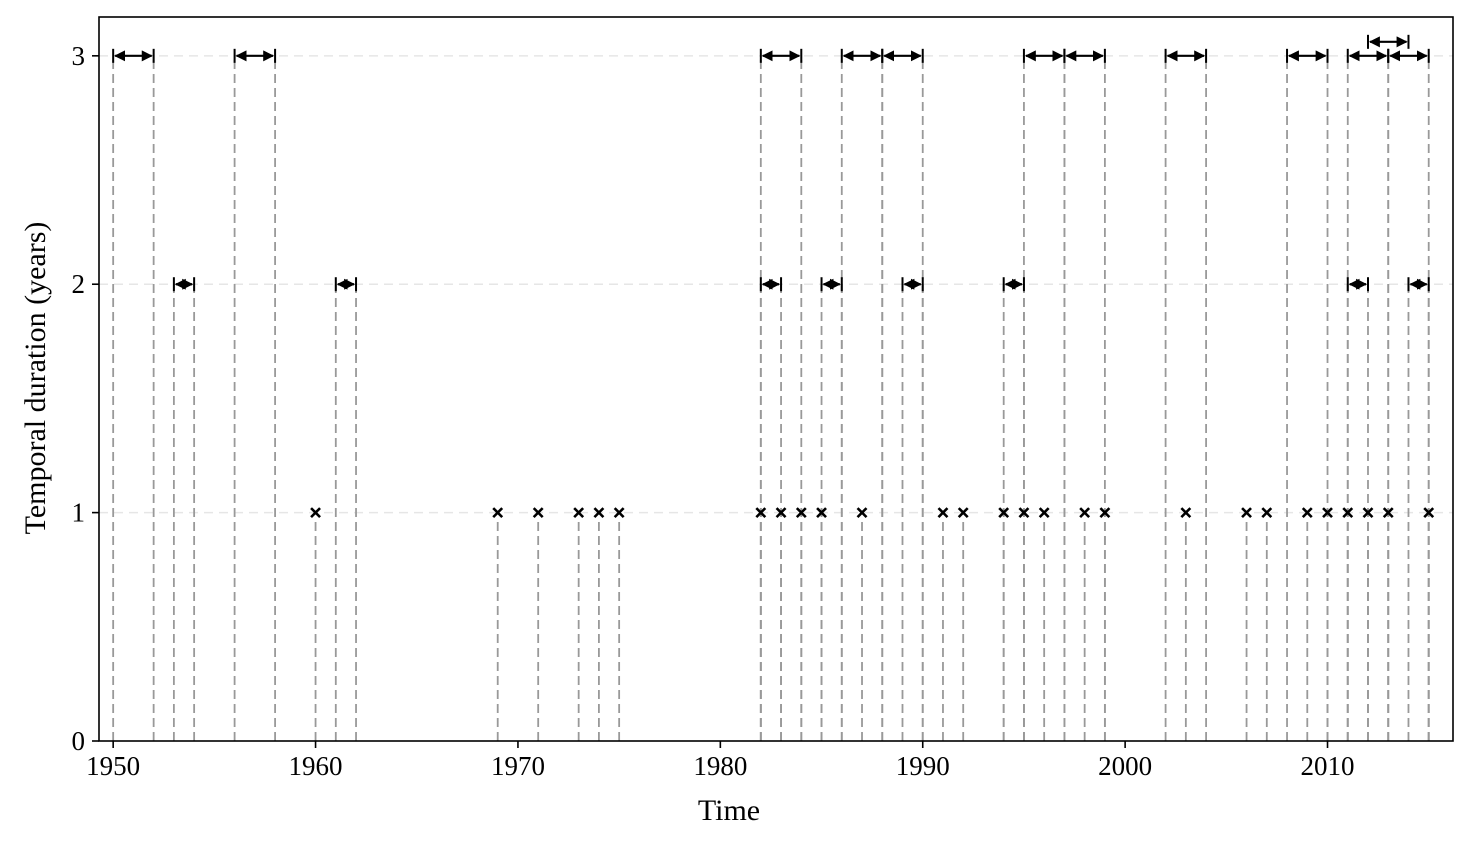  I want to click on x-axis-title: Time, so click(729, 810).